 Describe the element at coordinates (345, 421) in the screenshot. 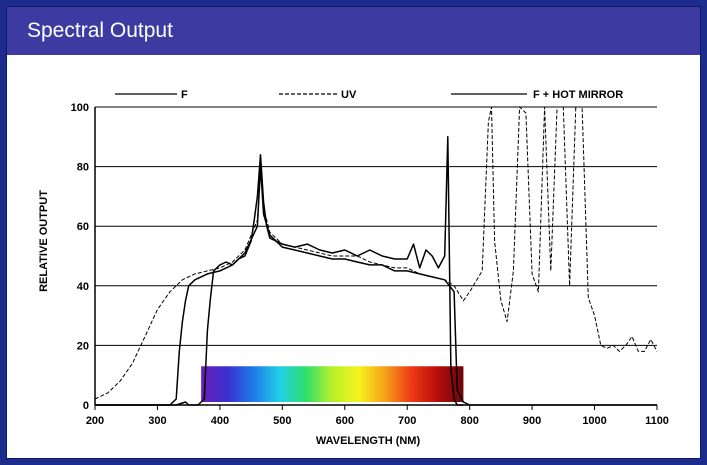

I see `x-tick-label-600: 600` at that location.